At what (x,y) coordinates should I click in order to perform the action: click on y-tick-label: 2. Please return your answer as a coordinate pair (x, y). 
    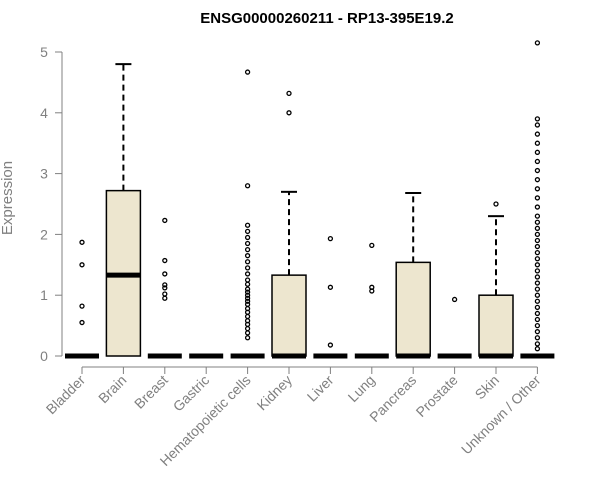
    Looking at the image, I should click on (44, 234).